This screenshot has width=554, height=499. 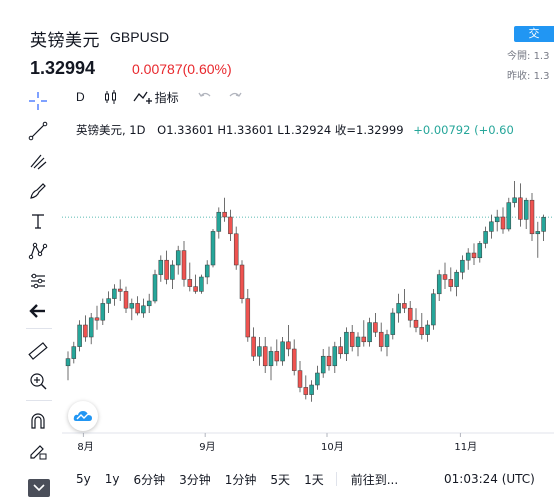 What do you see at coordinates (314, 479) in the screenshot?
I see `range-1d: 1天` at bounding box center [314, 479].